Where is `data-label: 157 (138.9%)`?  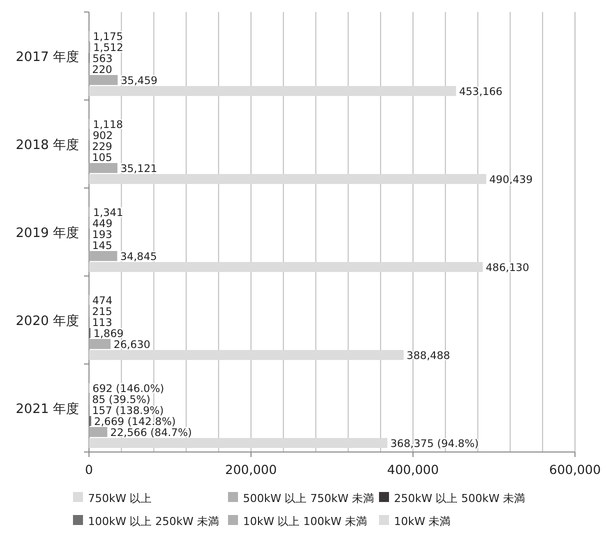
data-label: 157 (138.9%) is located at coordinates (128, 411).